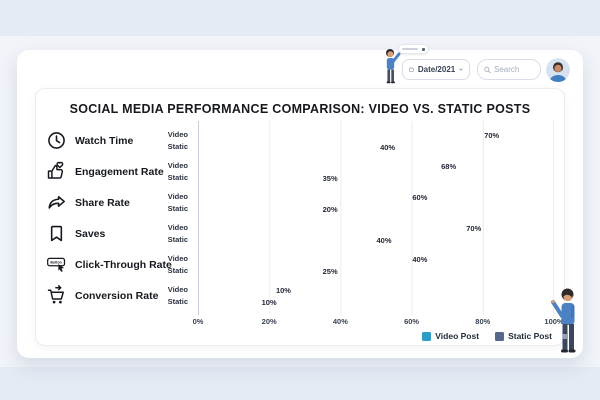 The width and height of the screenshot is (600, 400). What do you see at coordinates (461, 69) in the screenshot?
I see `chevron-down-icon` at bounding box center [461, 69].